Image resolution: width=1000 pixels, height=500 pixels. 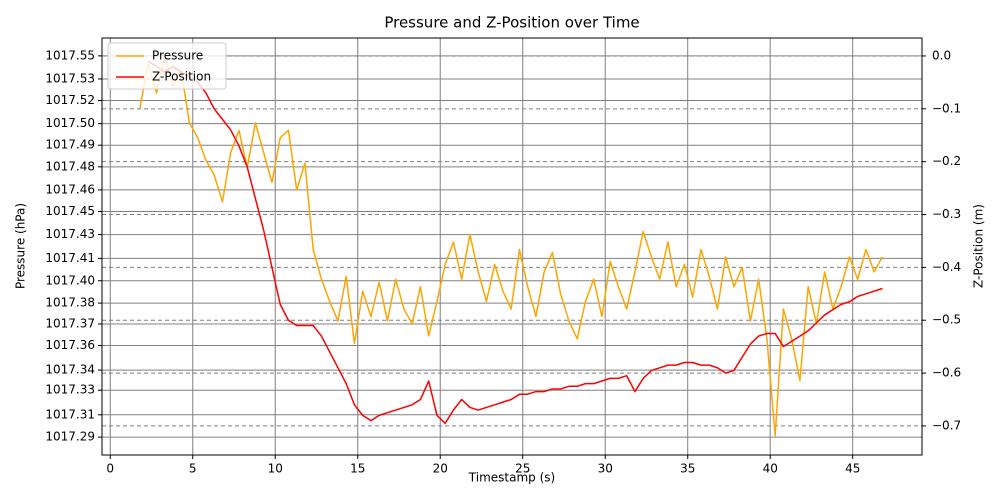 What do you see at coordinates (946, 373) in the screenshot?
I see `y2-tick-label: −0.6` at bounding box center [946, 373].